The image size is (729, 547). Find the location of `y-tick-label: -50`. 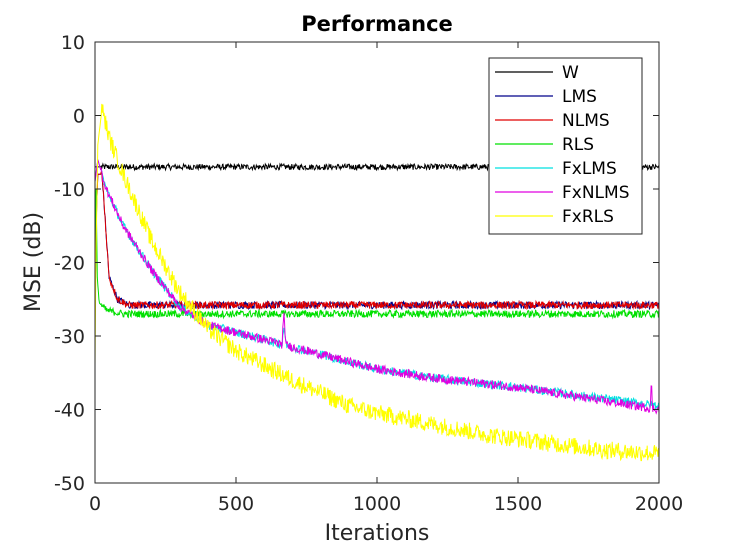

y-tick-label: -50 is located at coordinates (69, 484).